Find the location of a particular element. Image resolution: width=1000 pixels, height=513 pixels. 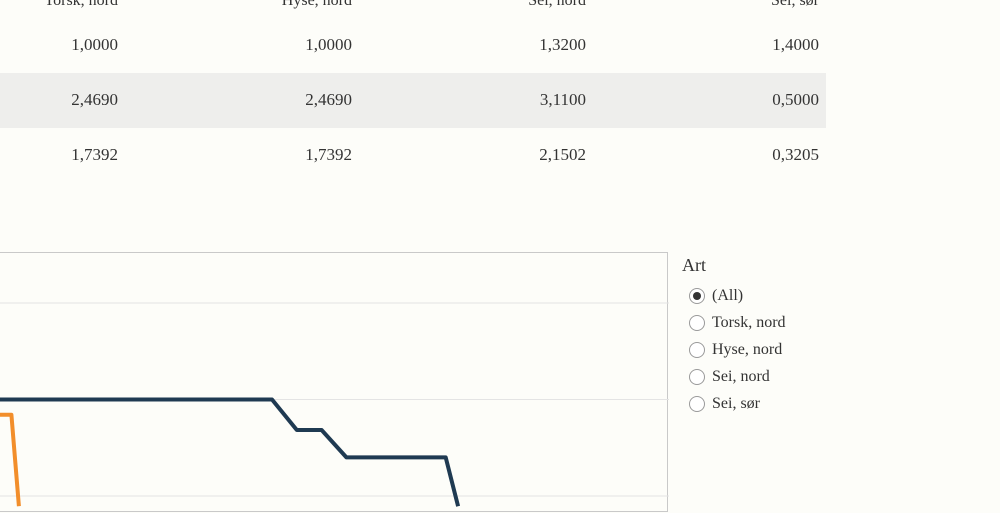

table-row: 2,4690 2,4690 3,1100 0,5000 is located at coordinates (413, 100).